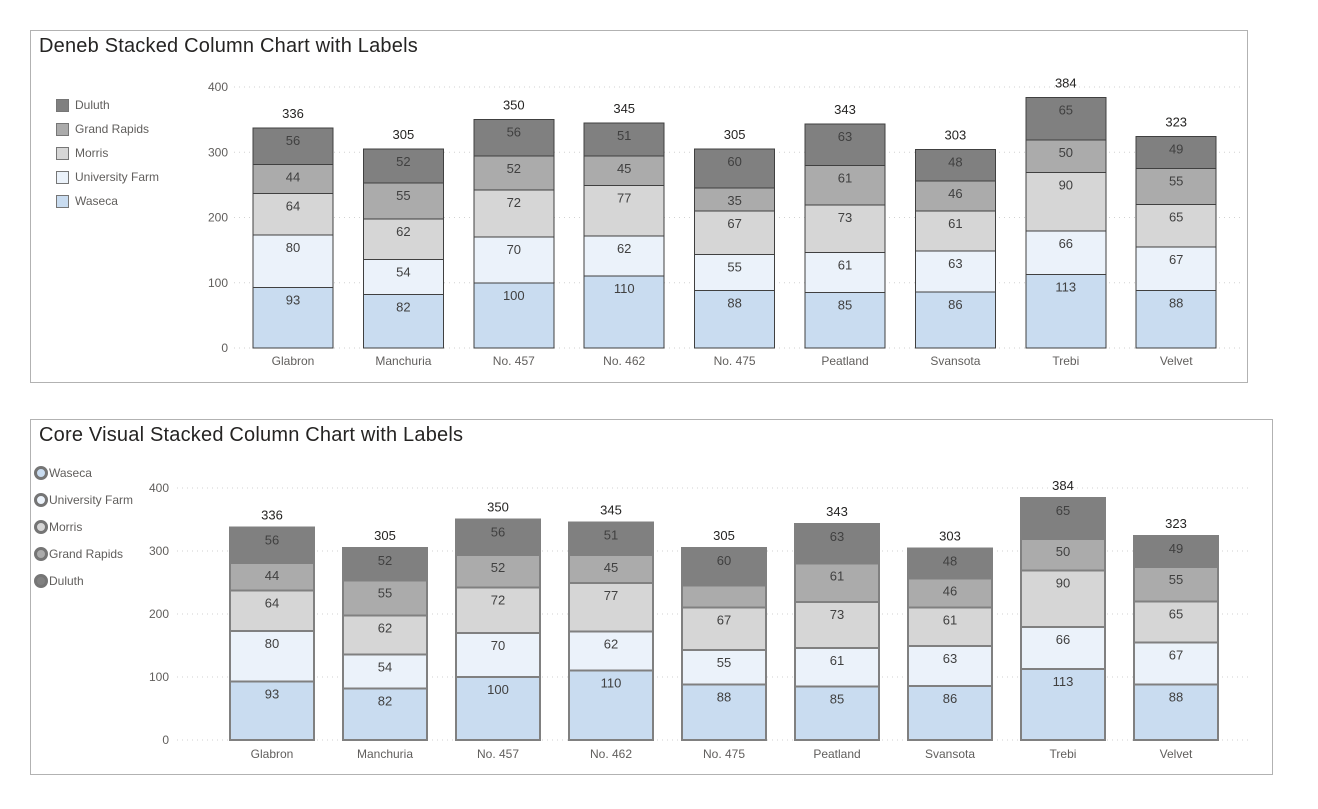  Describe the element at coordinates (1176, 712) in the screenshot. I see `bar-segment-waseca-velvet` at that location.